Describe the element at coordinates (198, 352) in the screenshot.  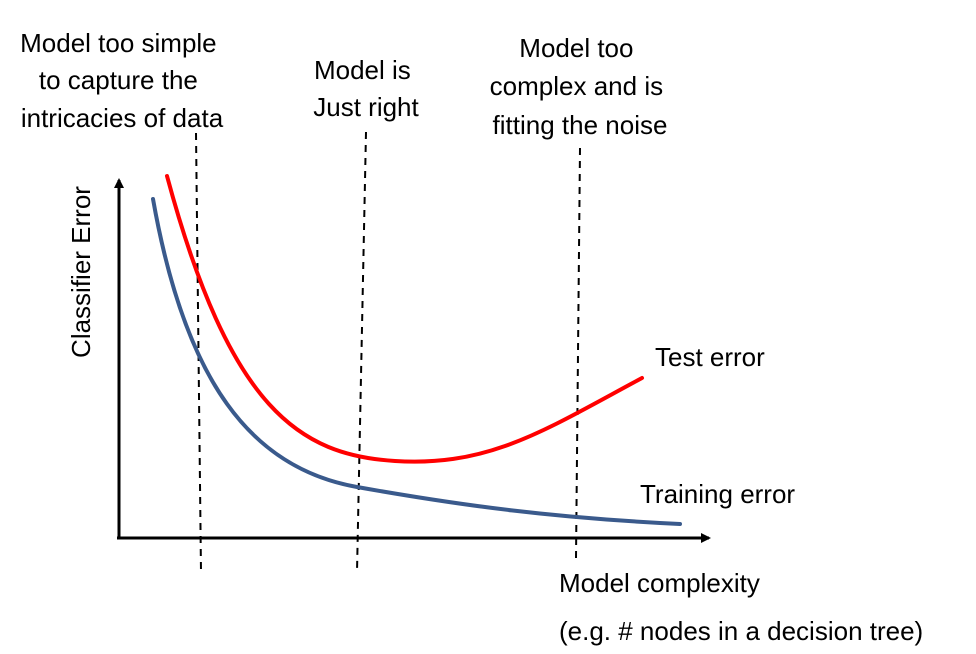
I see `divider-too-simple` at that location.